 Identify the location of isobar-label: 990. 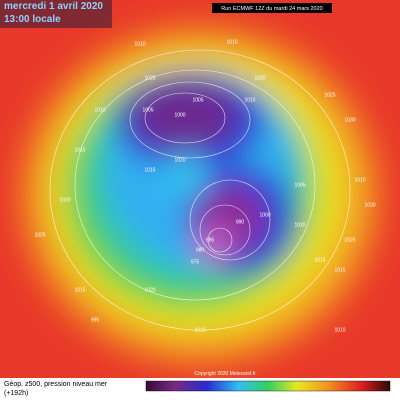
(240, 222).